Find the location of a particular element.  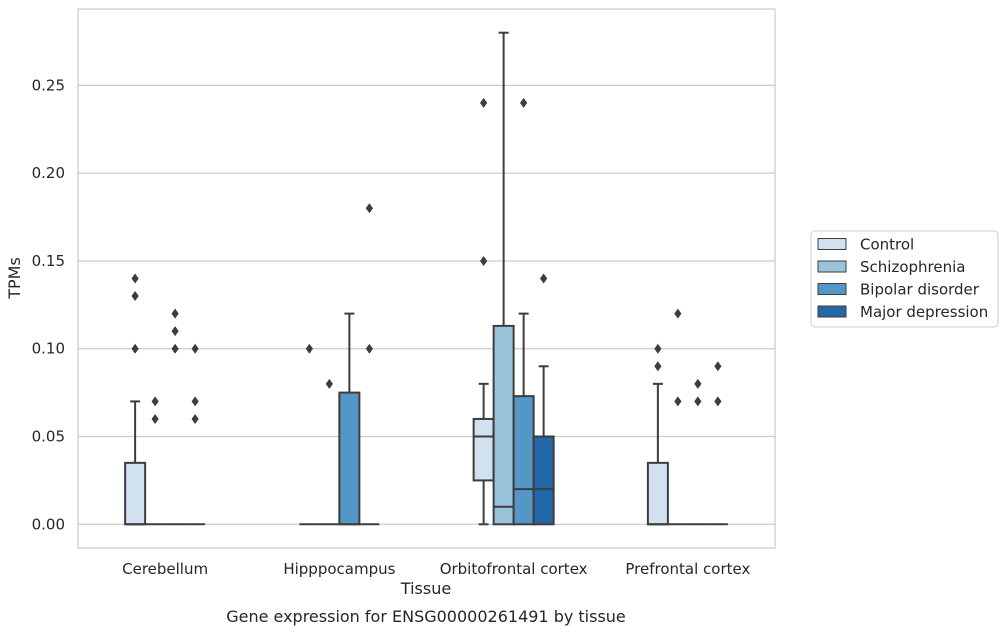

y-tick-label: 0.15 is located at coordinates (48, 261).